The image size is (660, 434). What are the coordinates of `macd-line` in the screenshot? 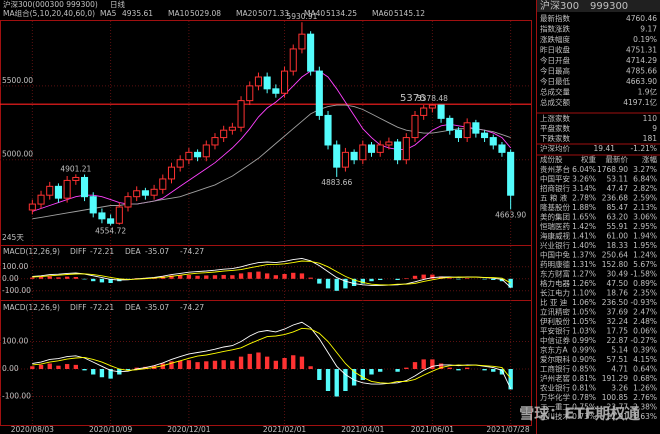 It's located at (271, 273).